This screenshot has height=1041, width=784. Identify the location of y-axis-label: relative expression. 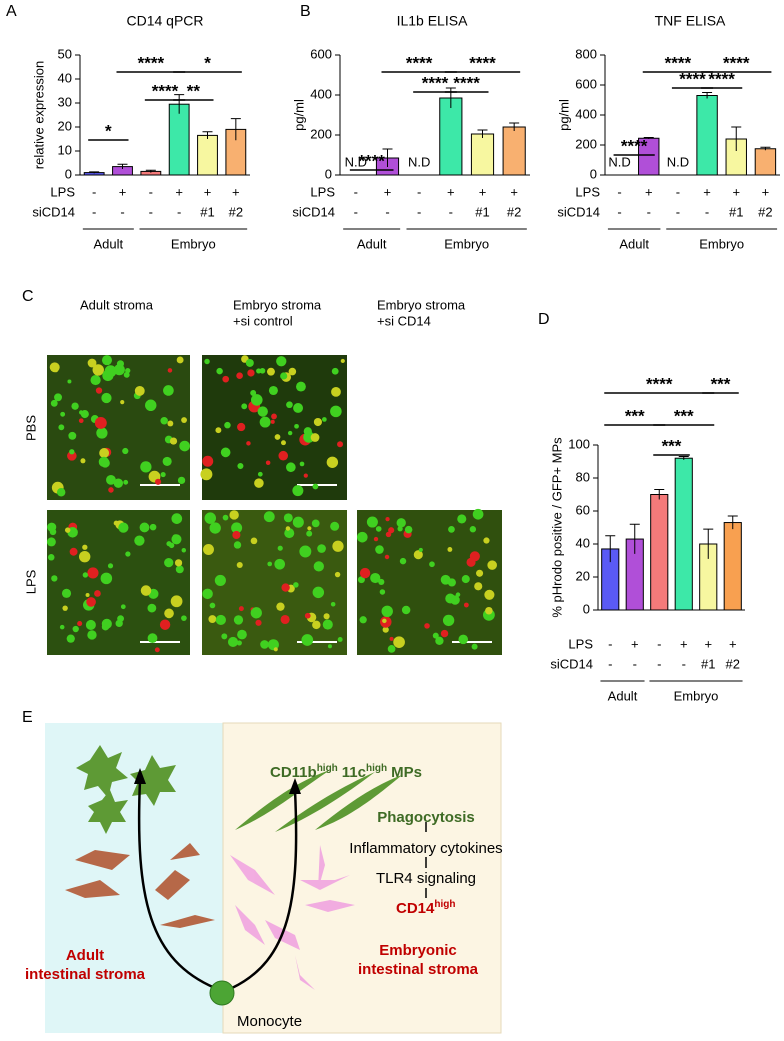
(38, 115).